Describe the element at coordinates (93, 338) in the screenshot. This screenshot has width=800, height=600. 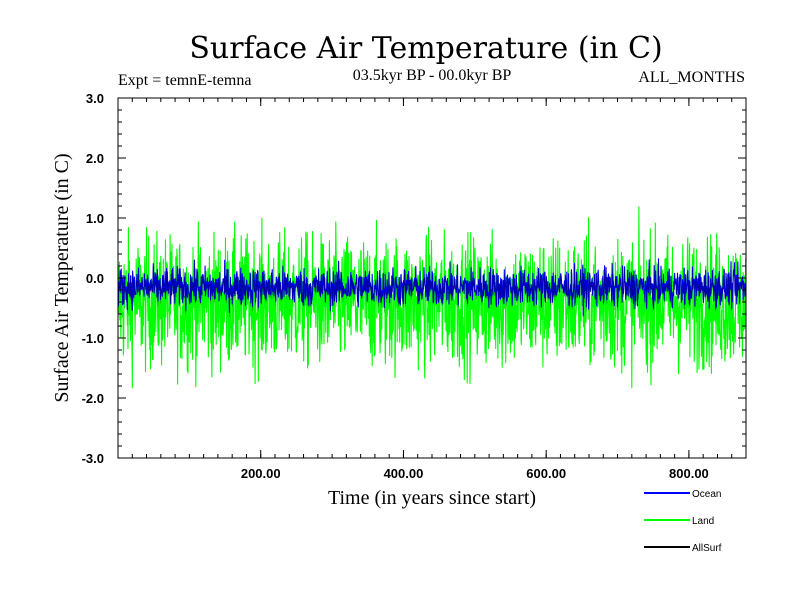
I see `y-tick-label: -1.0` at that location.